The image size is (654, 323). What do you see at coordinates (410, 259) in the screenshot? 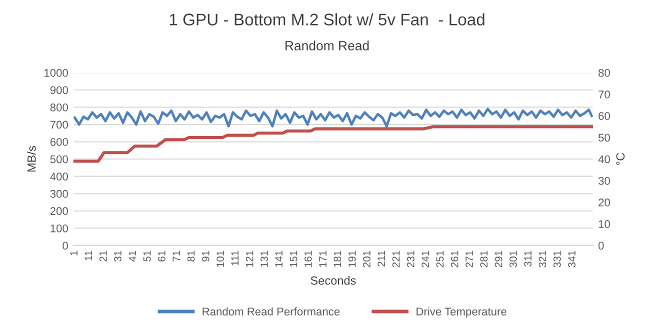
I see `x-tick-label: 231` at bounding box center [410, 259].